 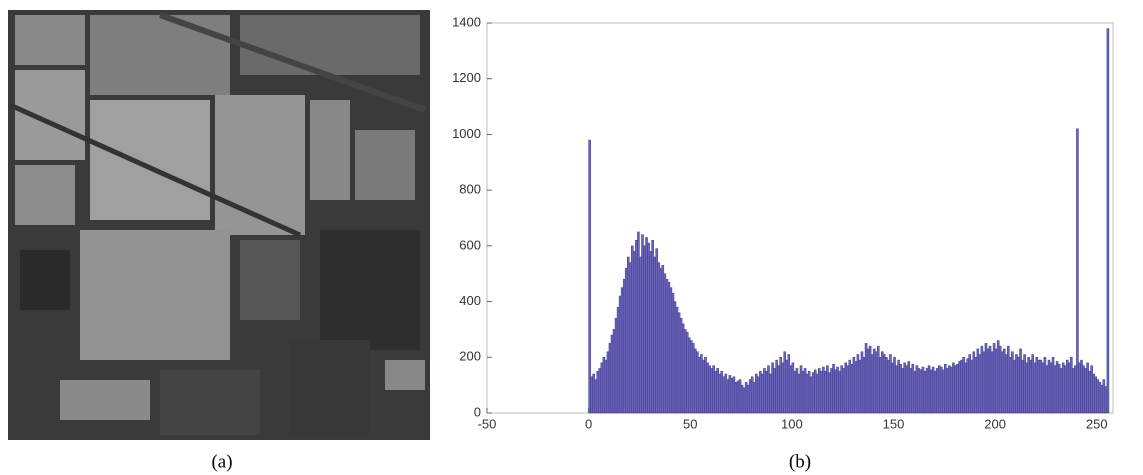 What do you see at coordinates (466, 77) in the screenshot?
I see `y-tick-label: 1200` at bounding box center [466, 77].